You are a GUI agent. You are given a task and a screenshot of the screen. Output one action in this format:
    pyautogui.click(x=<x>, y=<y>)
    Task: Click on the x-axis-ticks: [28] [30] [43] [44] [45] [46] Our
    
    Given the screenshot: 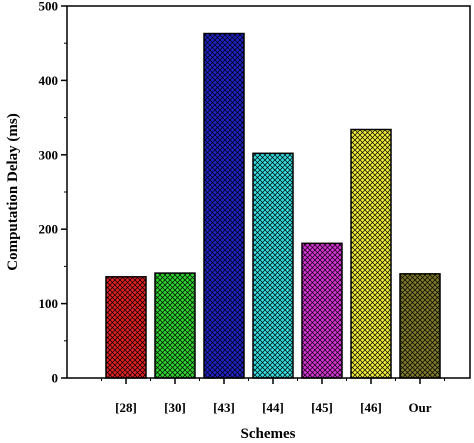 What is the action you would take?
    pyautogui.click(x=273, y=396)
    